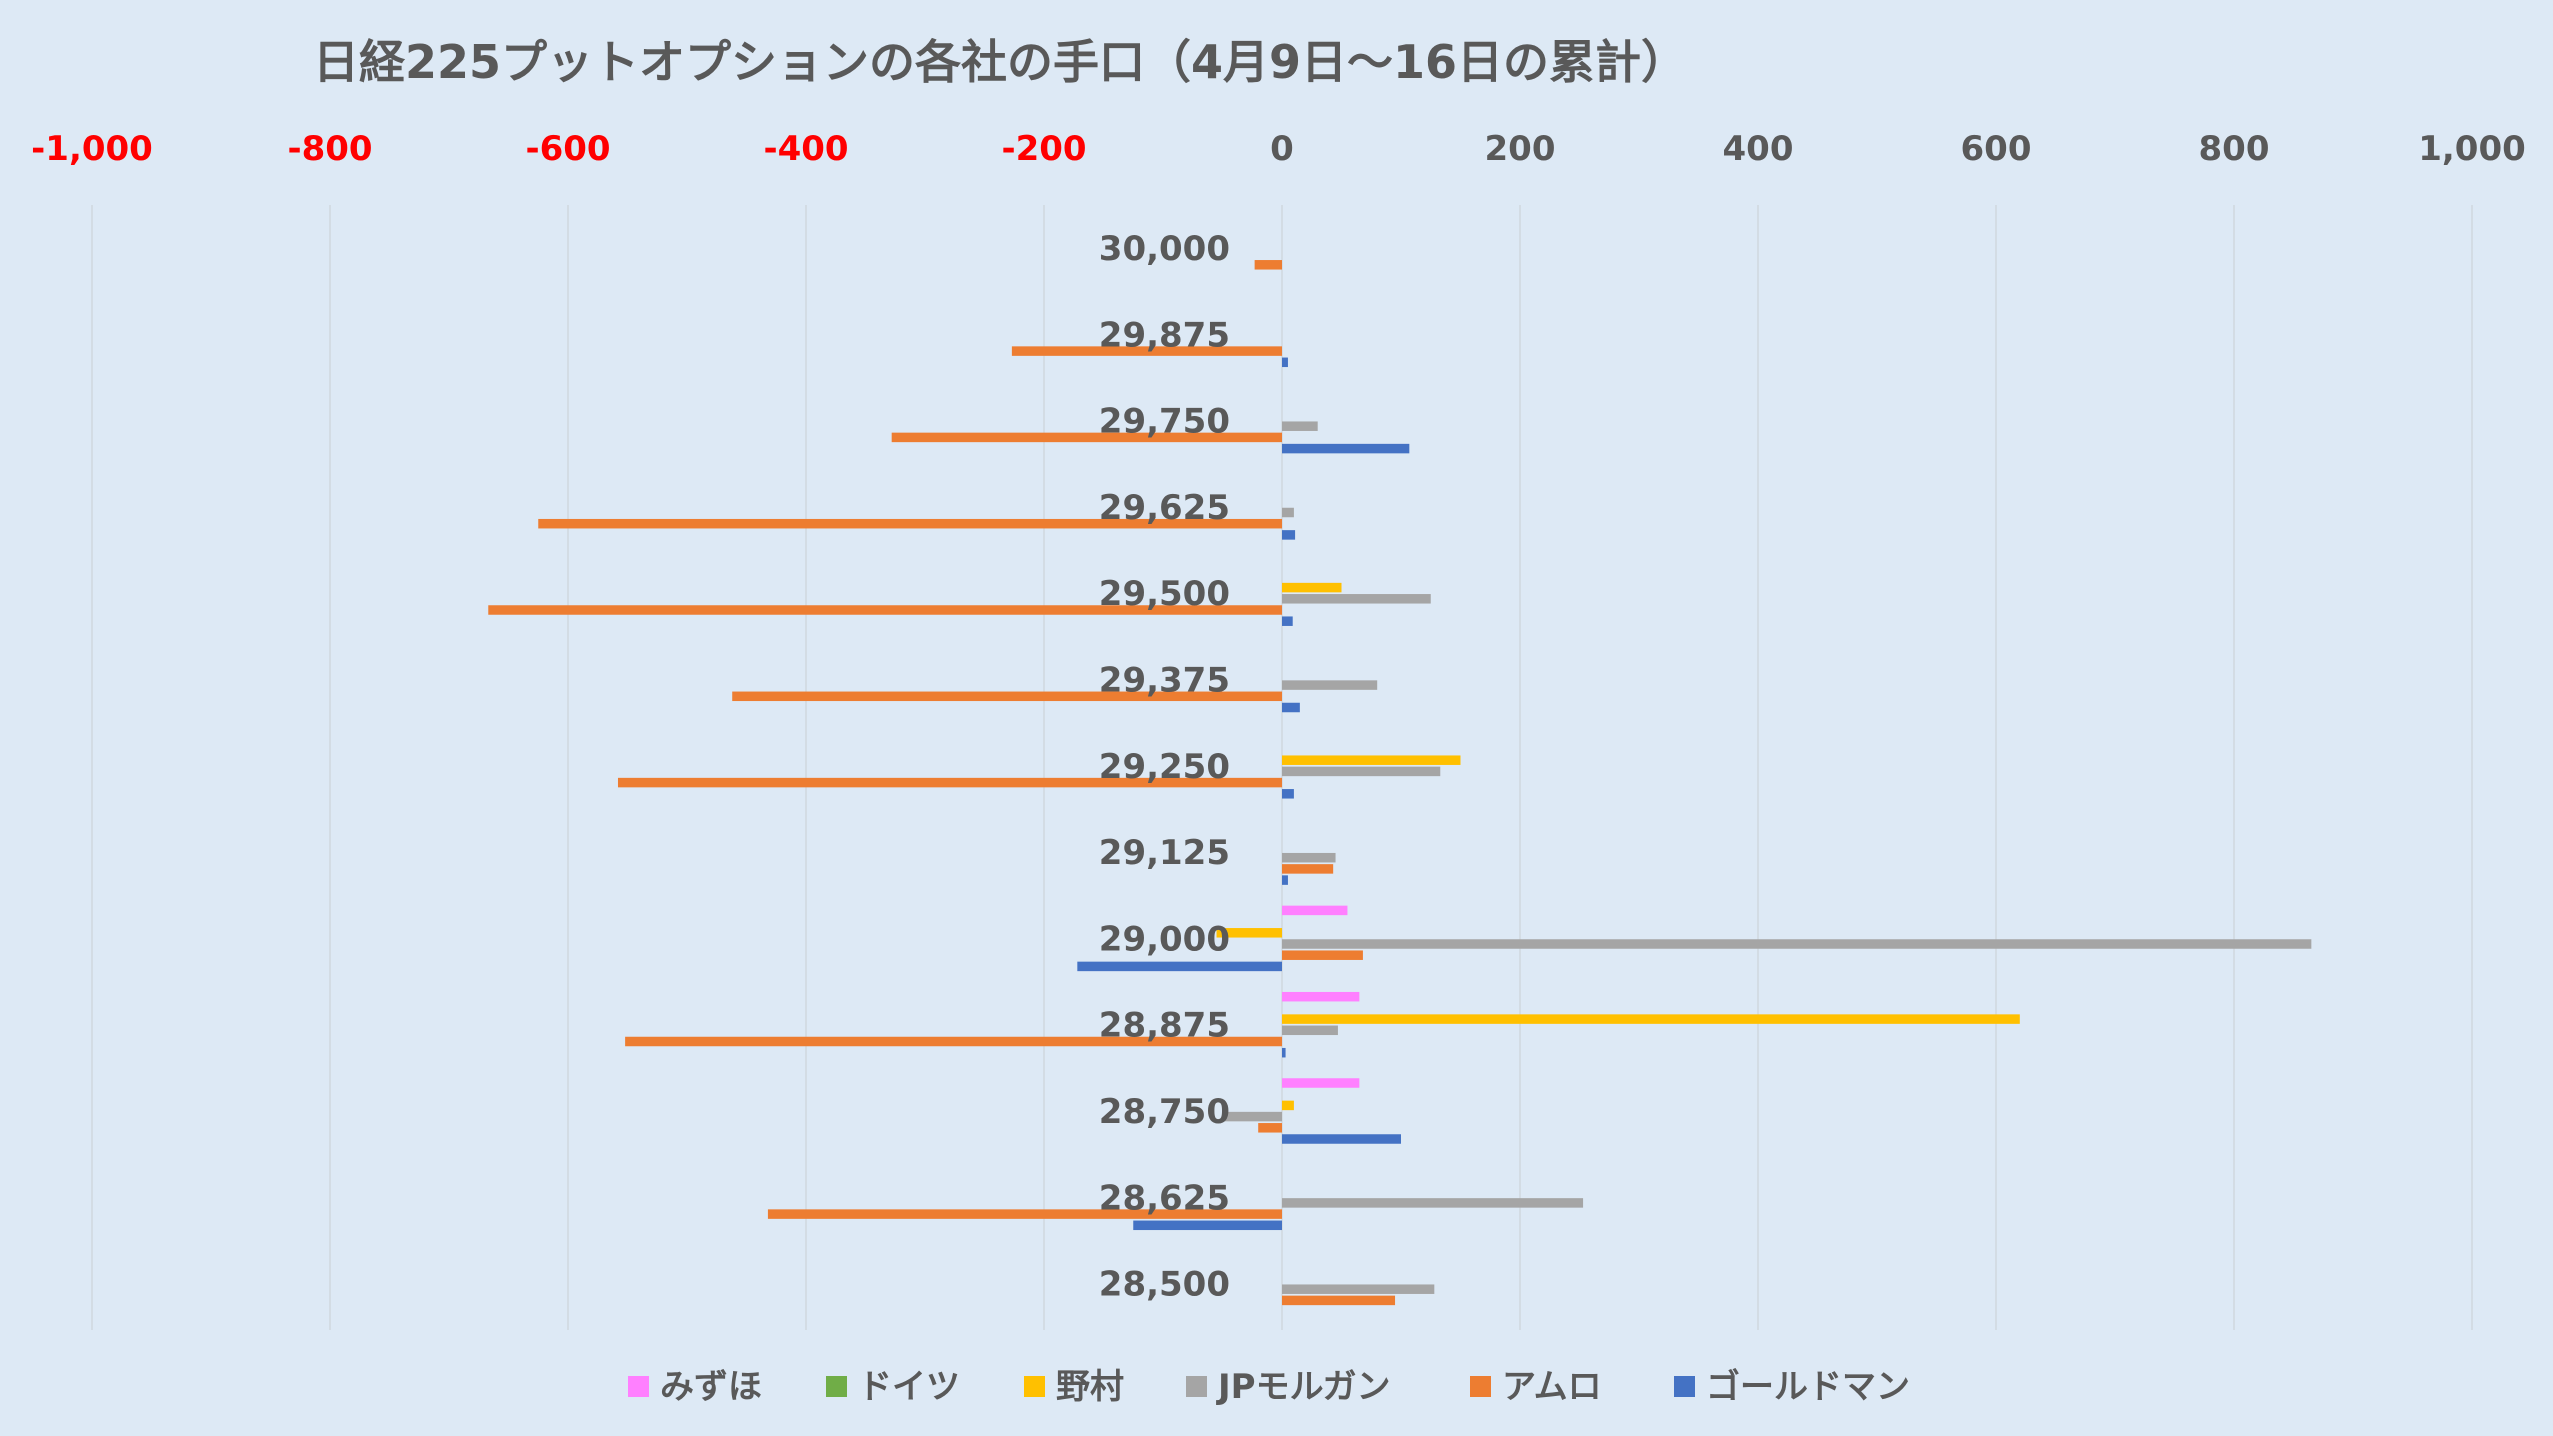  Describe the element at coordinates (1164, 681) in the screenshot. I see `category-label: 29,375` at that location.